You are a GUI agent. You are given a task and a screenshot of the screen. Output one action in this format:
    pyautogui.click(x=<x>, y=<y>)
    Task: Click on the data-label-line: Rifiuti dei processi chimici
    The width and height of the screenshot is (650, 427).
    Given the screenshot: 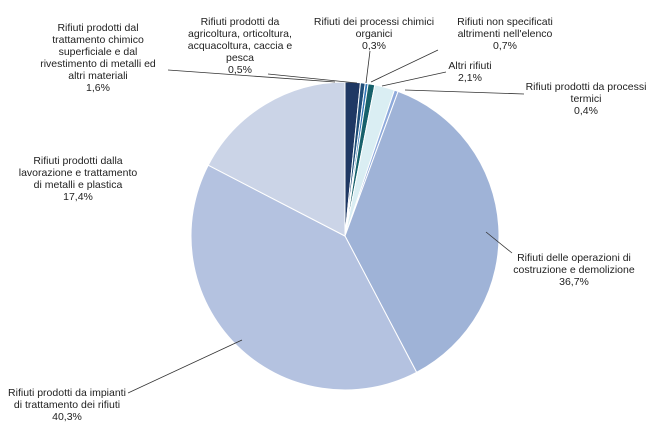 What is the action you would take?
    pyautogui.click(x=374, y=22)
    